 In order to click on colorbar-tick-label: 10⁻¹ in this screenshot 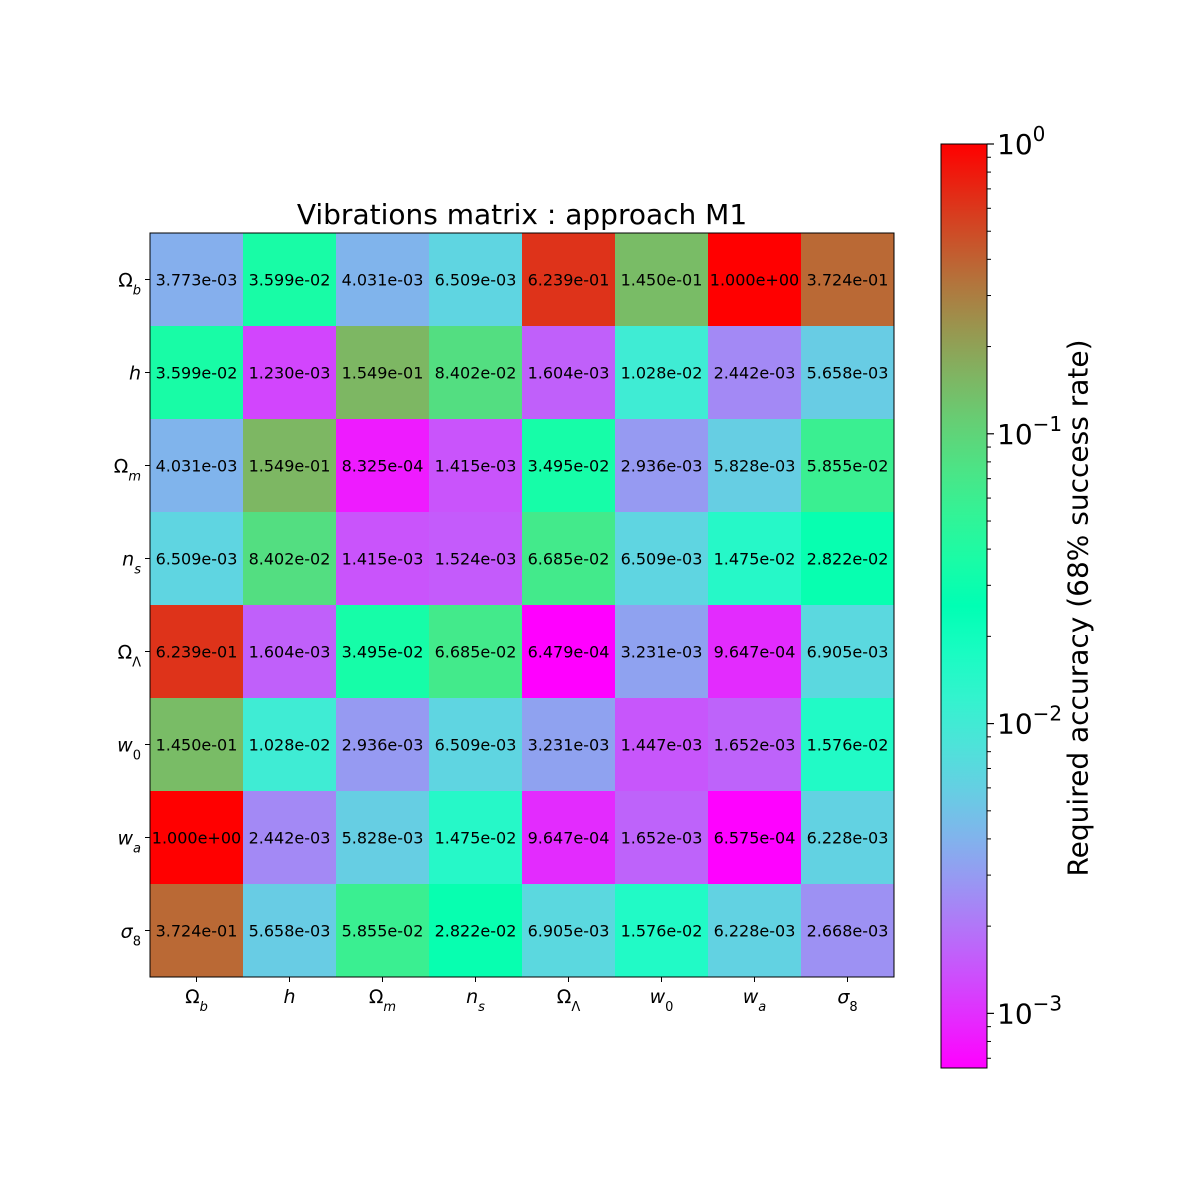, I will do `click(1029, 431)`.